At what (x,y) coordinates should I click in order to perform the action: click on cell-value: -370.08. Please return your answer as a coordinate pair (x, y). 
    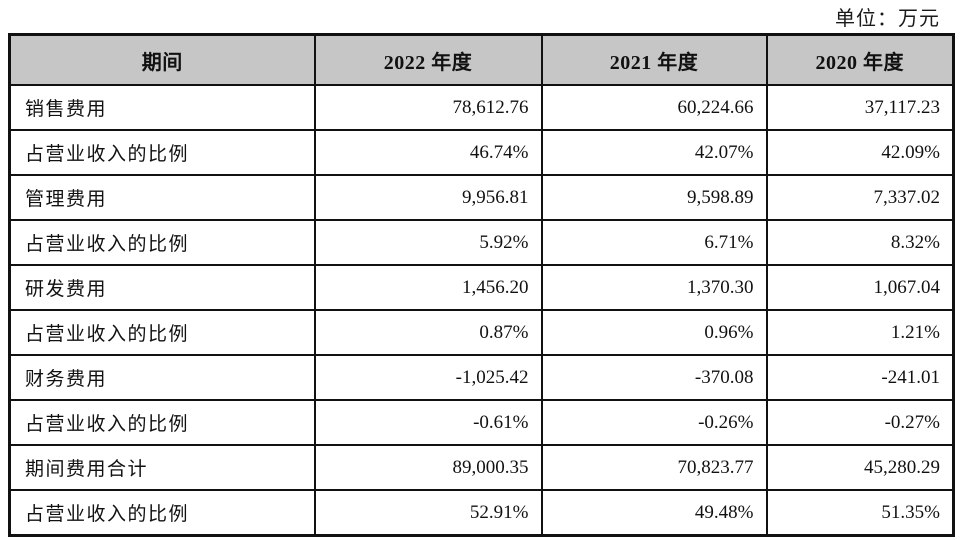
    Looking at the image, I should click on (654, 377).